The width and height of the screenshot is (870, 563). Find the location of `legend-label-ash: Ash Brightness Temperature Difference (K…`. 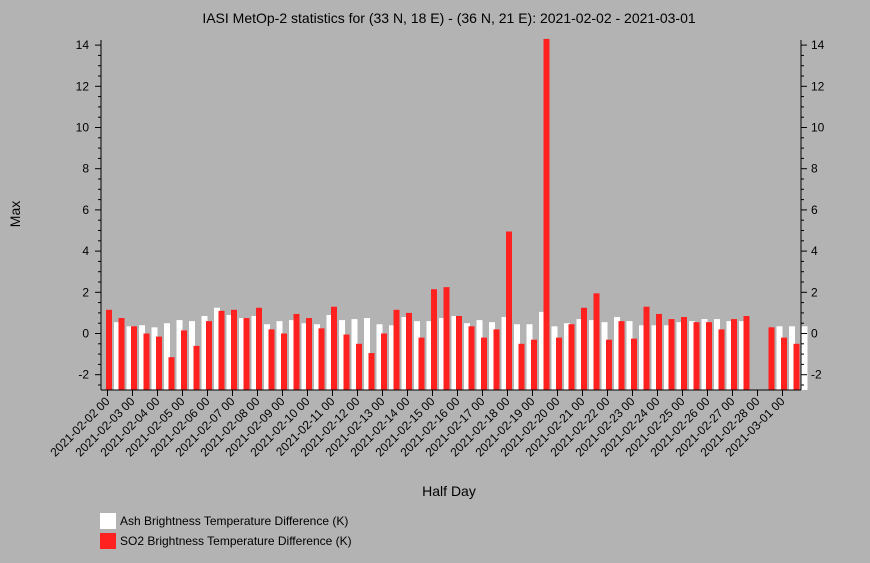

legend-label-ash: Ash Brightness Temperature Difference (K… is located at coordinates (234, 521).